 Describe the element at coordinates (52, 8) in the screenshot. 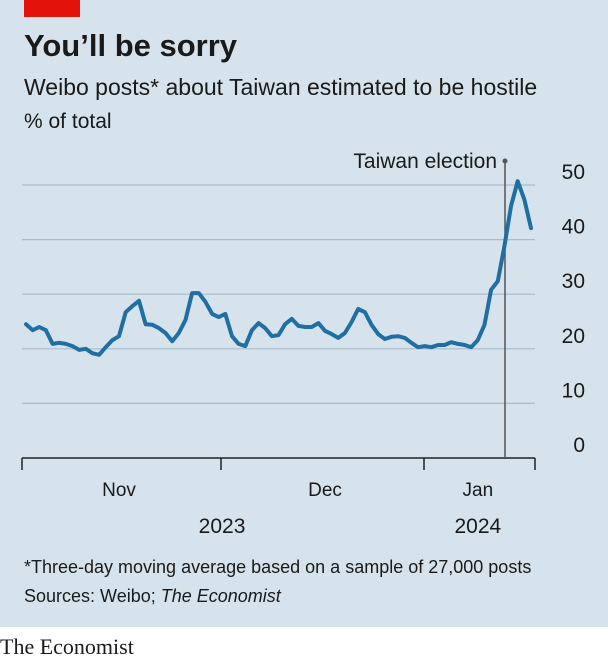

I see `red-tag` at that location.